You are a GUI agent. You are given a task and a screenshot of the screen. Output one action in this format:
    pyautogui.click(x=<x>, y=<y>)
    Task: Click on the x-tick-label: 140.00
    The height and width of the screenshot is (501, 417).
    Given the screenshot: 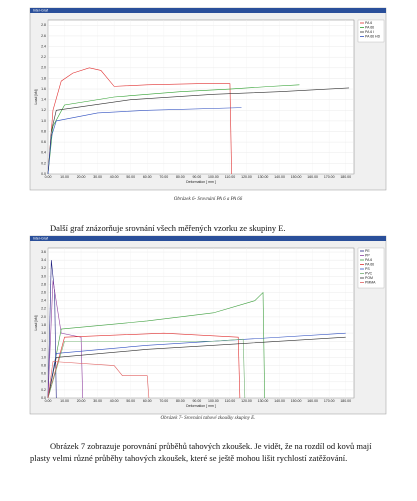 What is the action you would take?
    pyautogui.click(x=279, y=401)
    